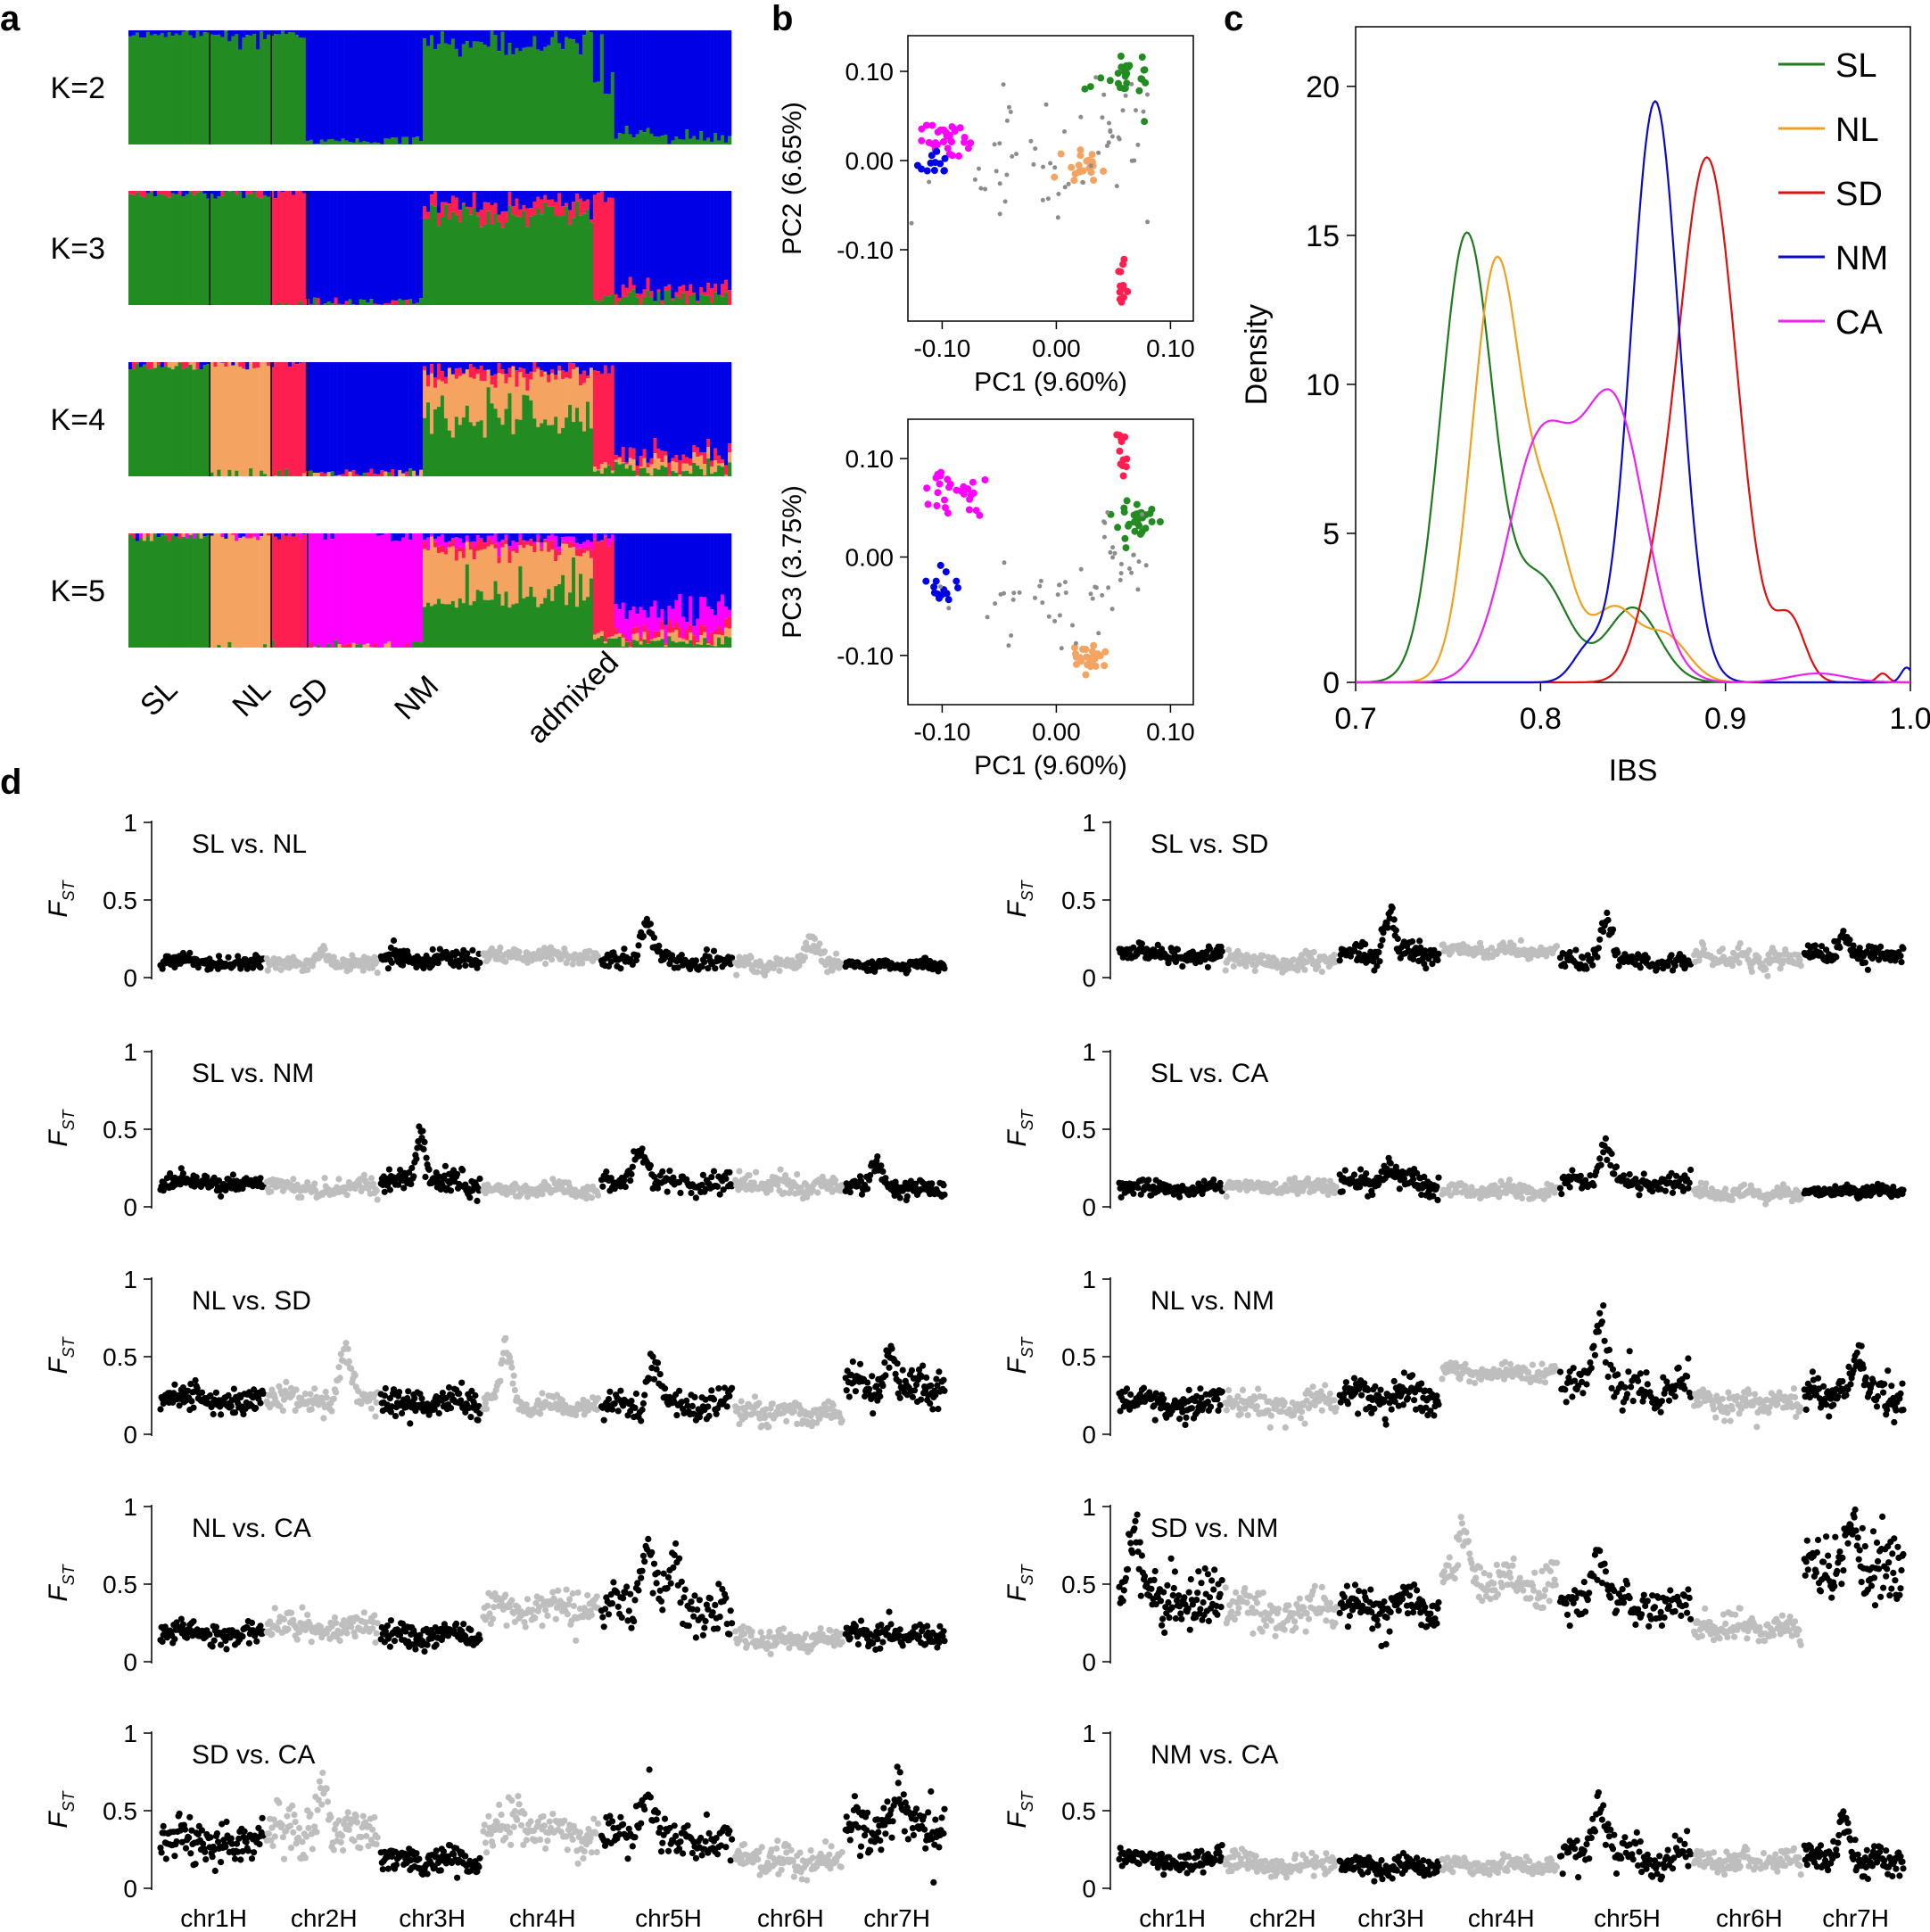  I want to click on x-tick-label: 0.8, so click(1541, 719).